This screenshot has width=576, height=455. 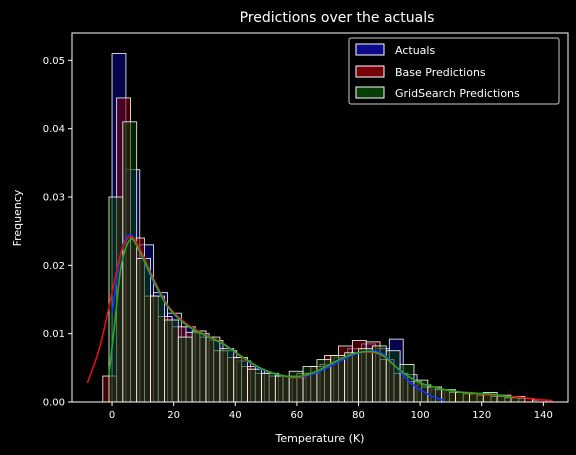 What do you see at coordinates (440, 72) in the screenshot?
I see `legend-label-base-predictions: Base Predictions` at bounding box center [440, 72].